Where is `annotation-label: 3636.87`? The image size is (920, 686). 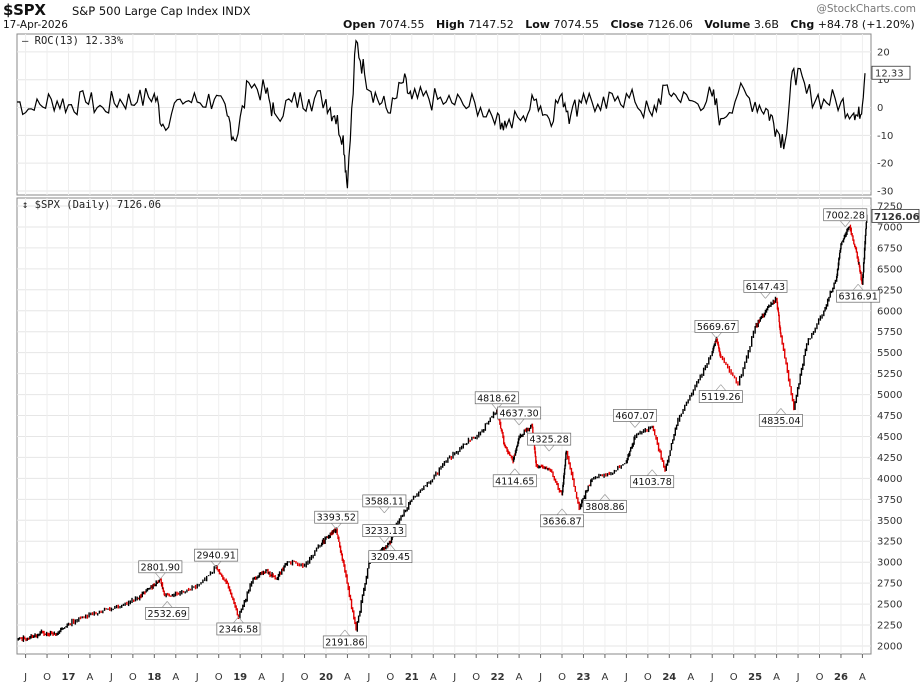 annotation-label: 3636.87 is located at coordinates (561, 521).